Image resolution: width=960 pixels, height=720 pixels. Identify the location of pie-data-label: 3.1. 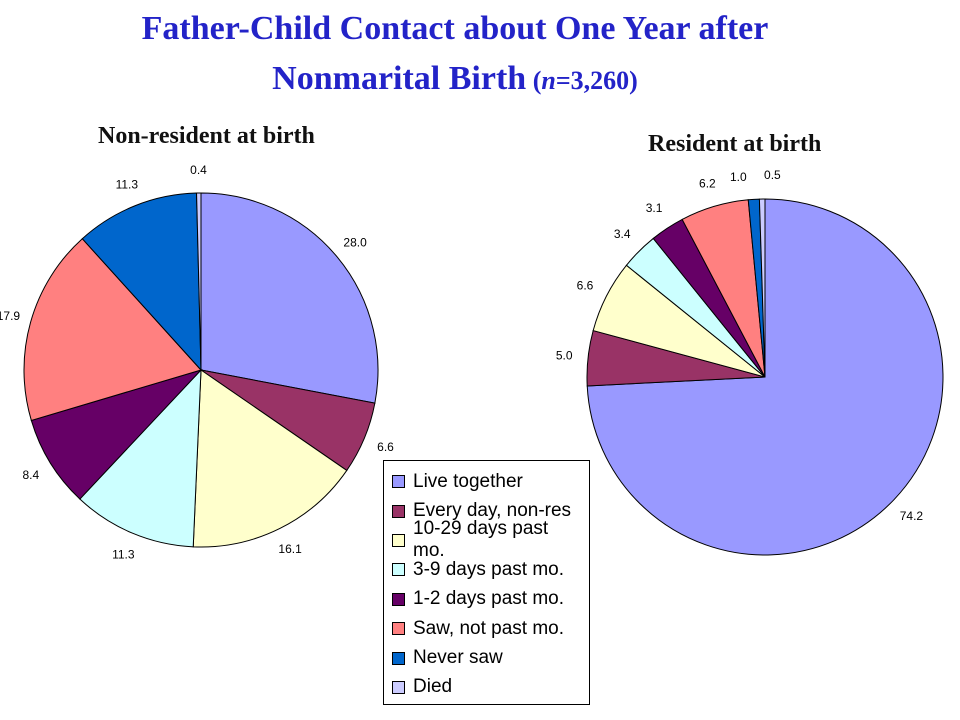
(654, 208).